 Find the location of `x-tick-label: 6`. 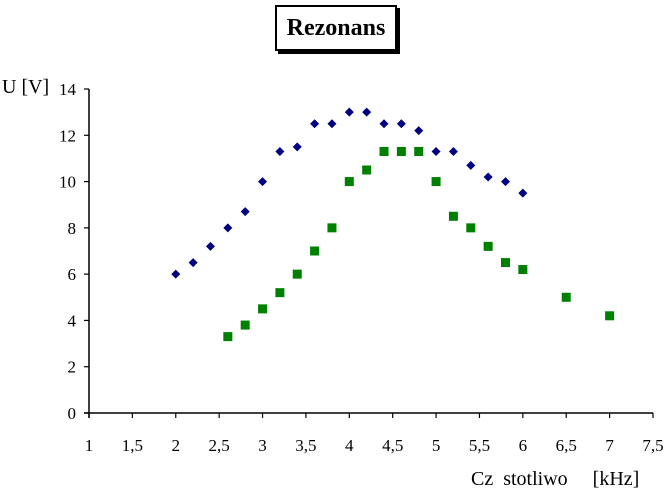

x-tick-label: 6 is located at coordinates (523, 445).